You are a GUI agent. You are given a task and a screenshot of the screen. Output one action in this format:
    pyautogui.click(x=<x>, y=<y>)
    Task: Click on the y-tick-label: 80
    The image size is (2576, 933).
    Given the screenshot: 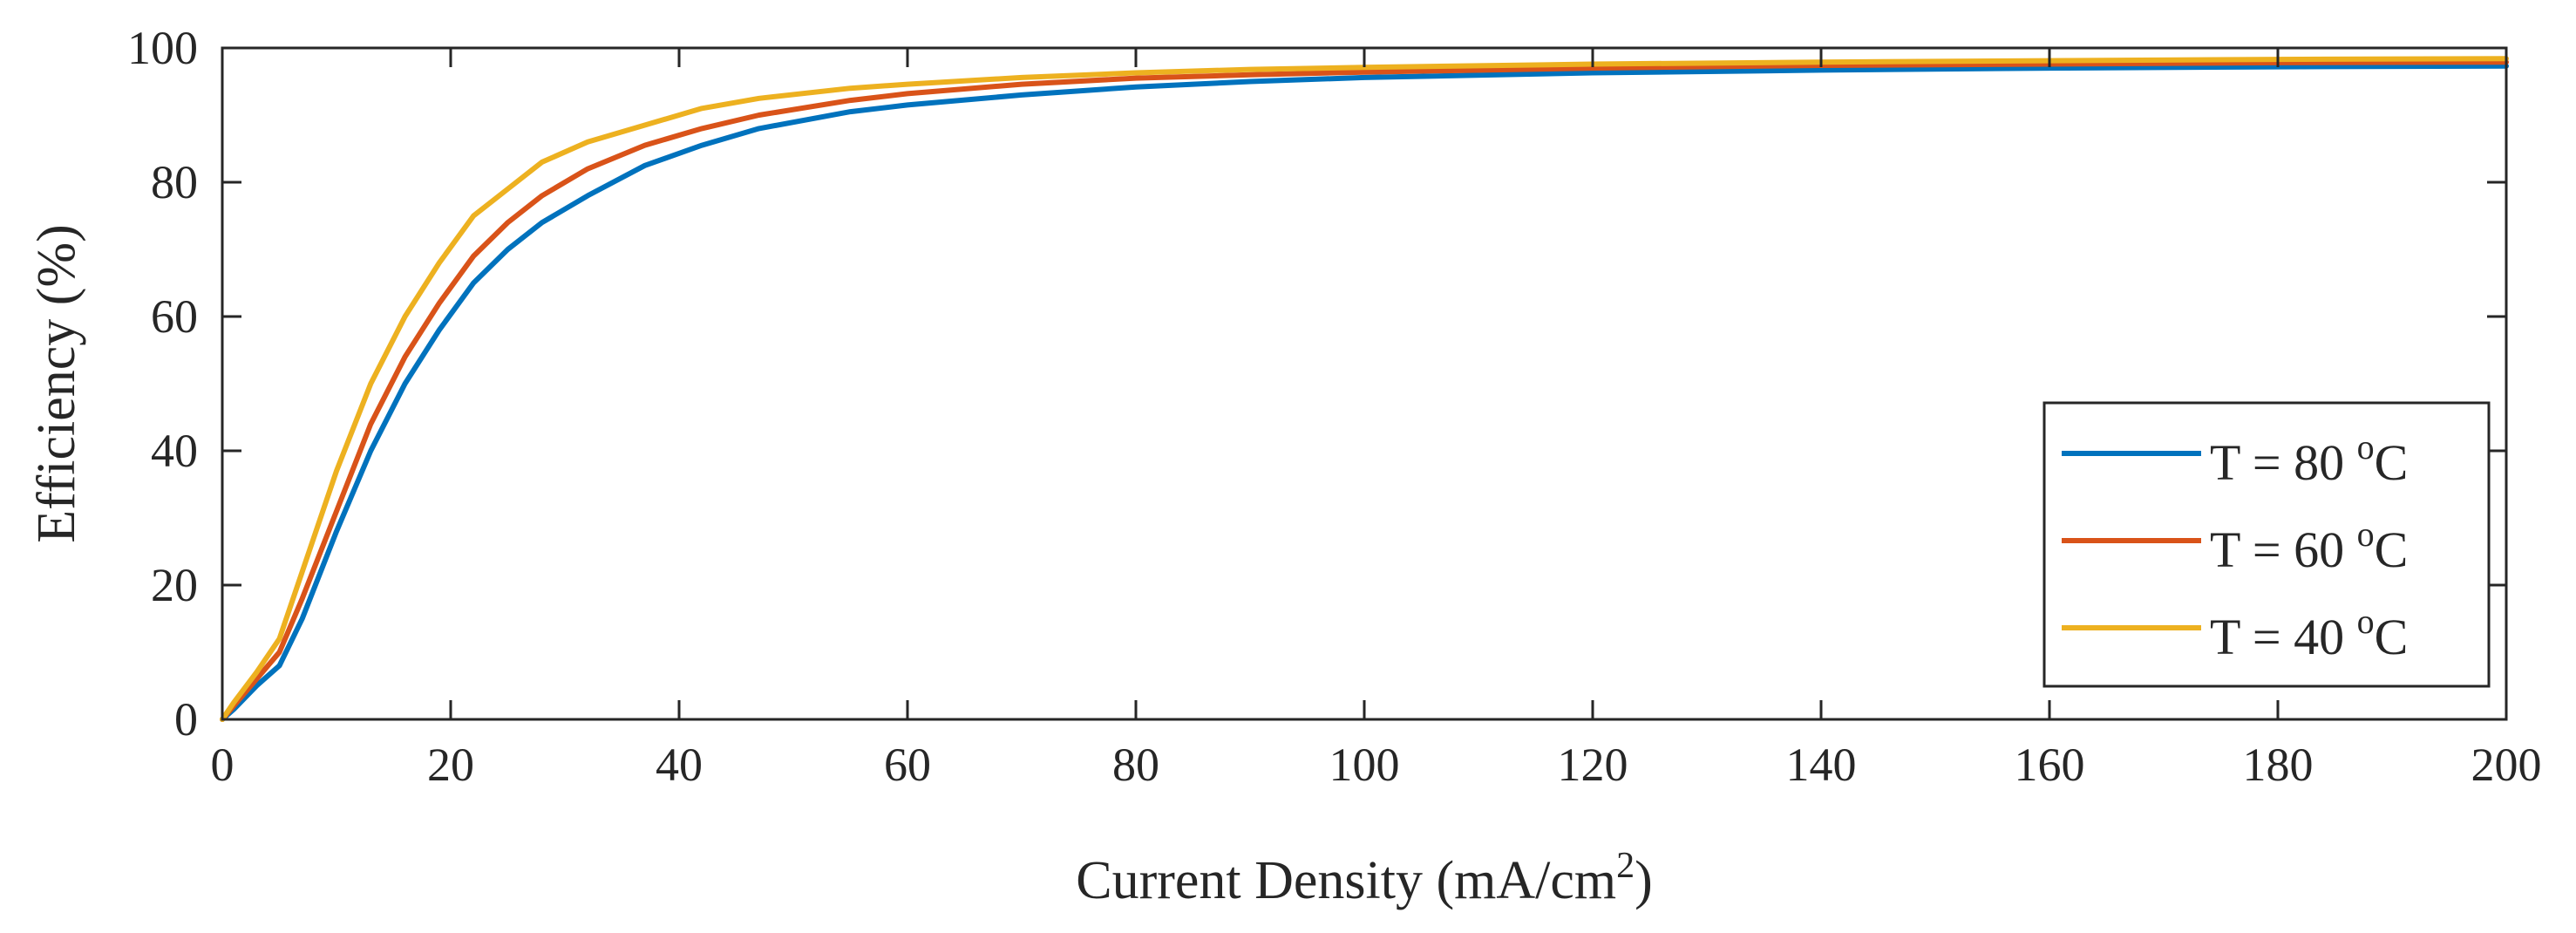 What is the action you would take?
    pyautogui.click(x=174, y=182)
    